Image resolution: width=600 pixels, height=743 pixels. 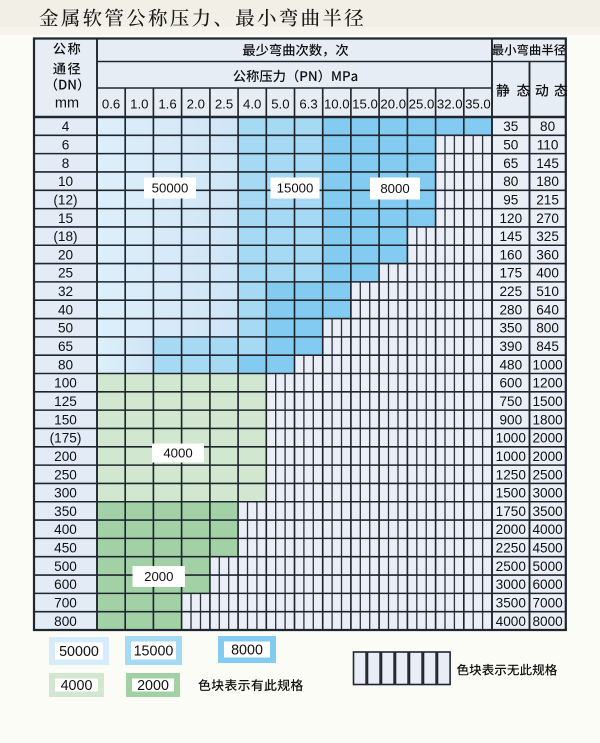 I want to click on svg-text: 160, so click(x=510, y=254).